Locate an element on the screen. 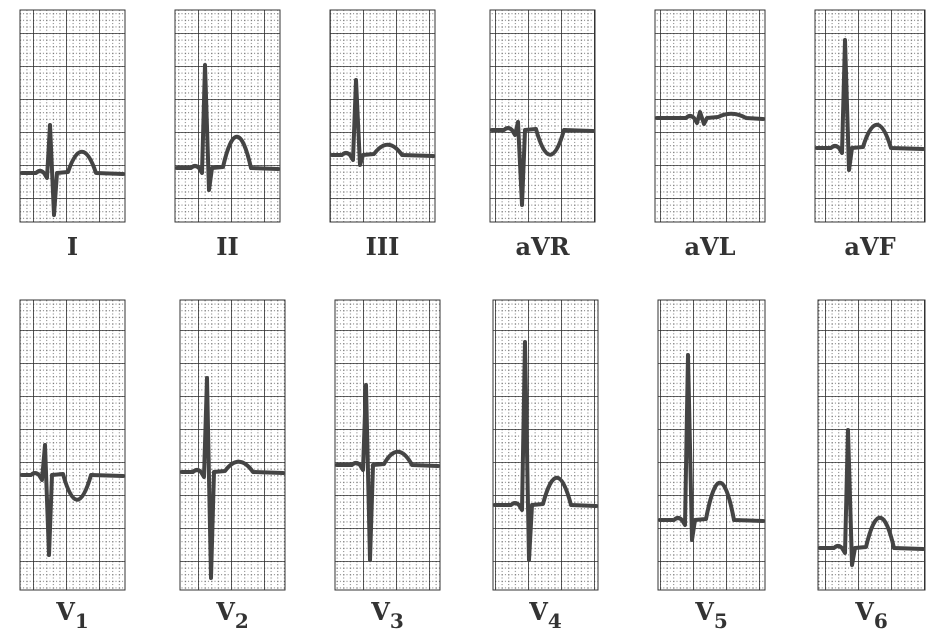 The width and height of the screenshot is (927, 639). lead-panel: I is located at coordinates (72, 135).